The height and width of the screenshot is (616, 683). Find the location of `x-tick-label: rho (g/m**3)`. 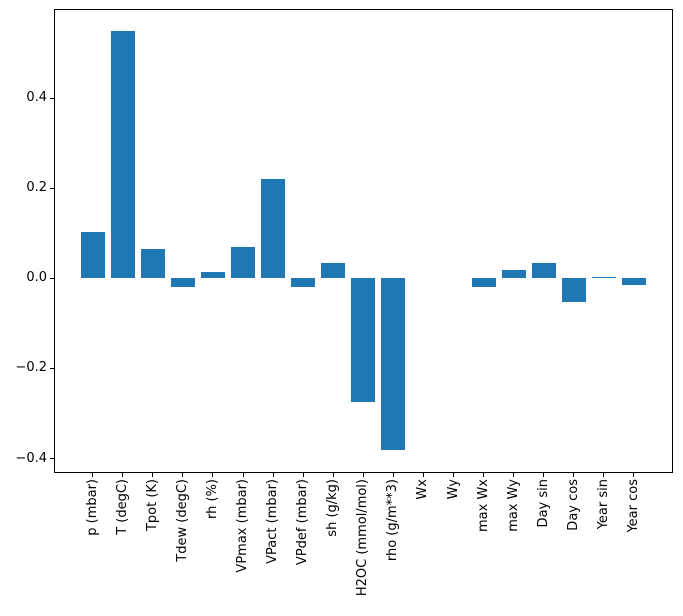

x-tick-label: rho (g/m**3) is located at coordinates (393, 520).